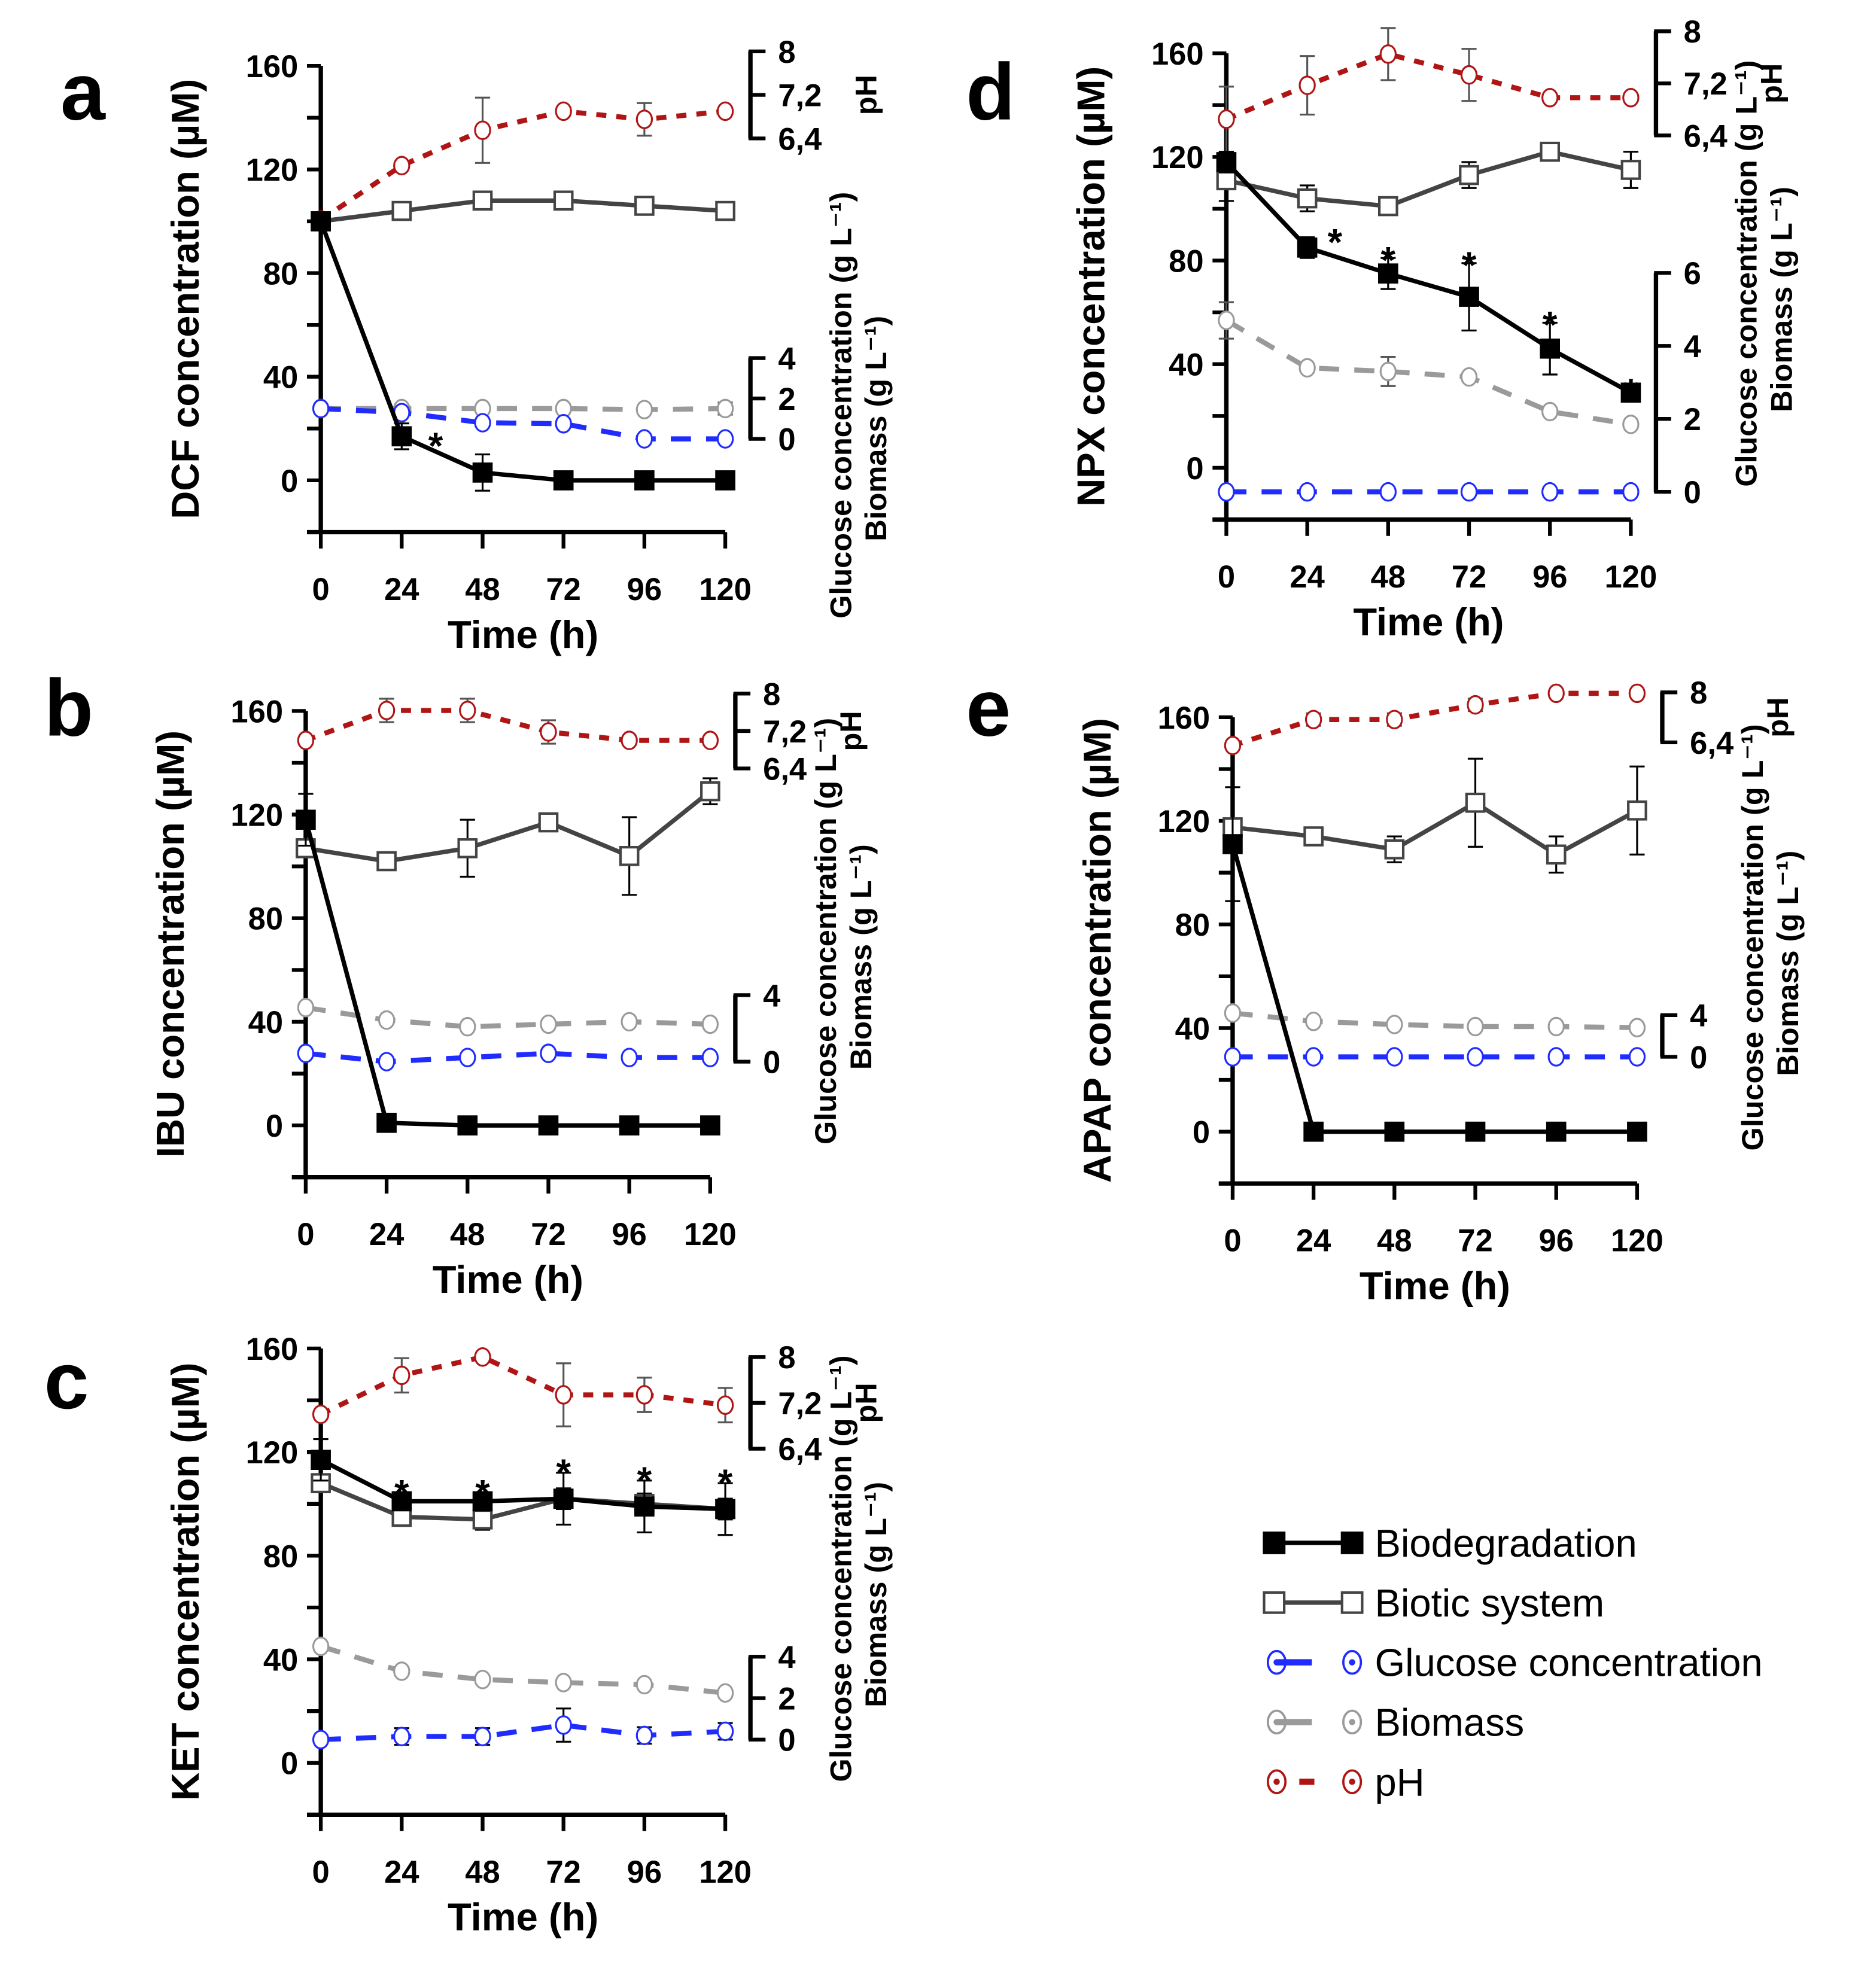 This screenshot has width=1849, height=1988. What do you see at coordinates (1469, 577) in the screenshot?
I see `x-tick-label: 72` at bounding box center [1469, 577].